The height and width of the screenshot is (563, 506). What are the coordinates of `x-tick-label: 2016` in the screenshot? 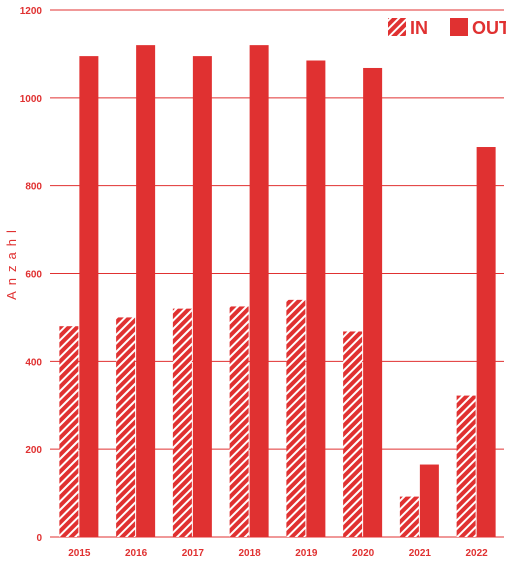 It's located at (136, 553).